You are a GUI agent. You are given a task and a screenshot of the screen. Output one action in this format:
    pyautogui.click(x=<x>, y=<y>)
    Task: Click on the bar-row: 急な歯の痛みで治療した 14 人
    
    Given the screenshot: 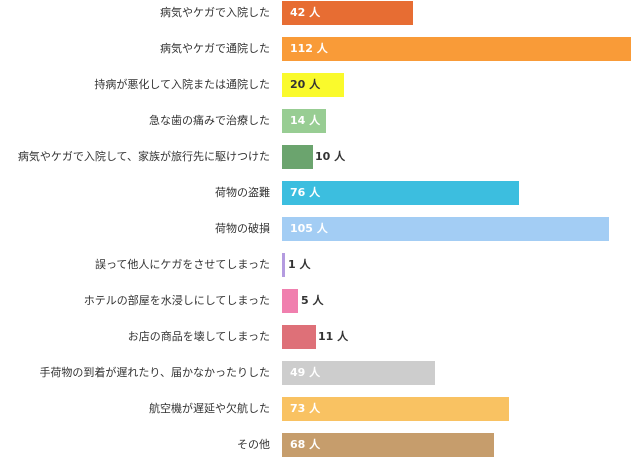 What is the action you would take?
    pyautogui.click(x=315, y=121)
    